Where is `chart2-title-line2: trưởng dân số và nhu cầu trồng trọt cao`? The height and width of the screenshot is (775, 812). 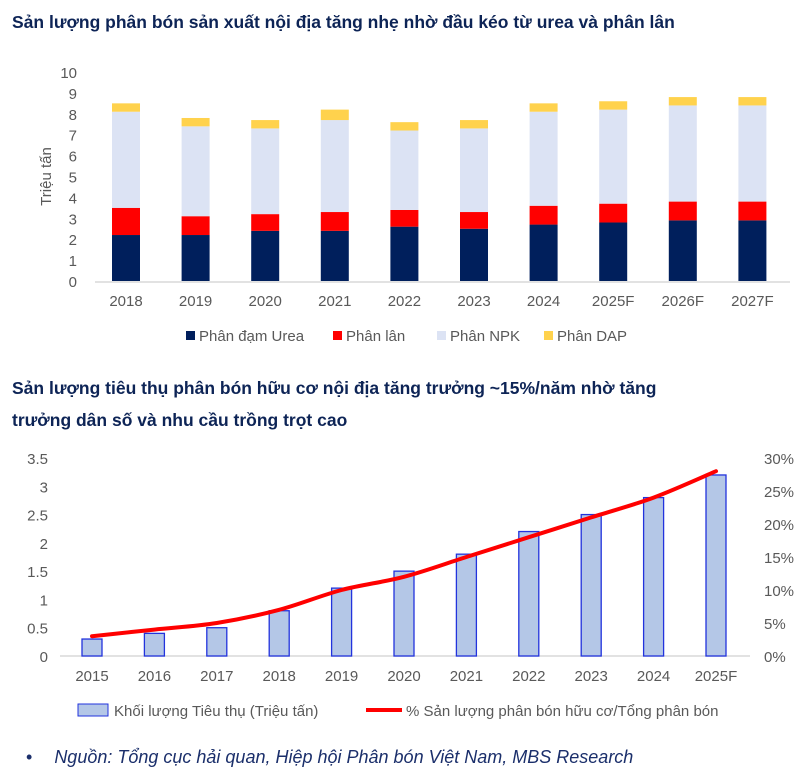
chart2-title-line2: trưởng dân số và nhu cầu trồng trọt cao is located at coordinates (180, 420).